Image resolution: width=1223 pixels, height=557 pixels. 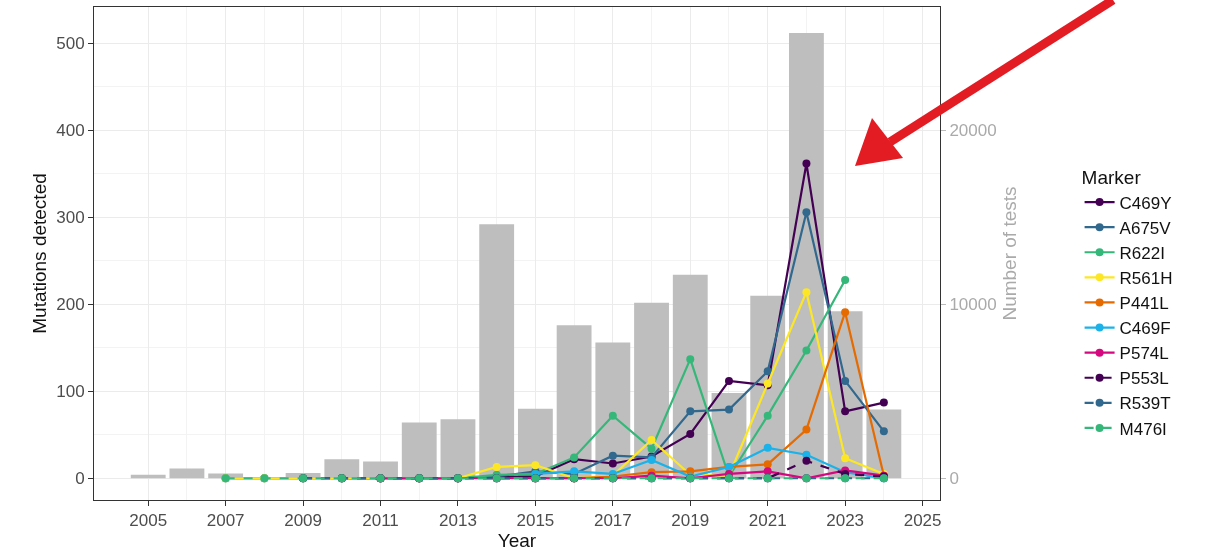 What do you see at coordinates (70, 305) in the screenshot?
I see `y-tick-label: 200` at bounding box center [70, 305].